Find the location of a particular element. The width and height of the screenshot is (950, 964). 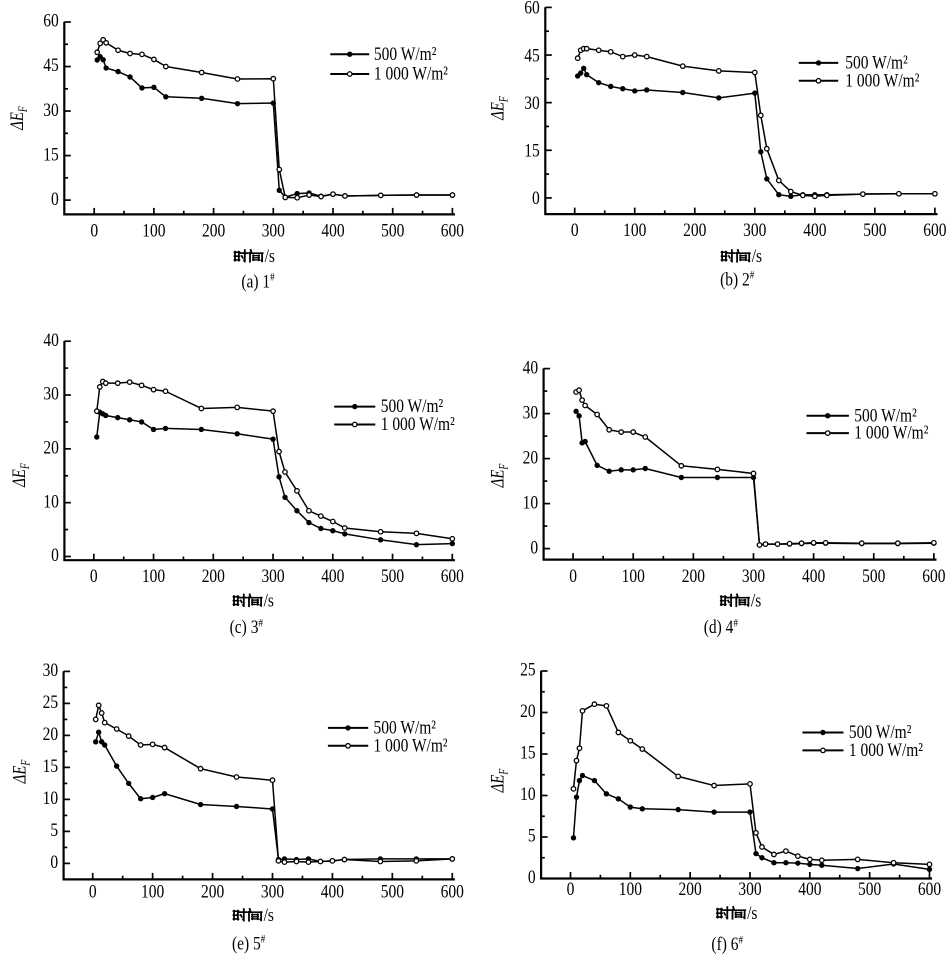

svg-text: (d) 4# is located at coordinates (721, 627).